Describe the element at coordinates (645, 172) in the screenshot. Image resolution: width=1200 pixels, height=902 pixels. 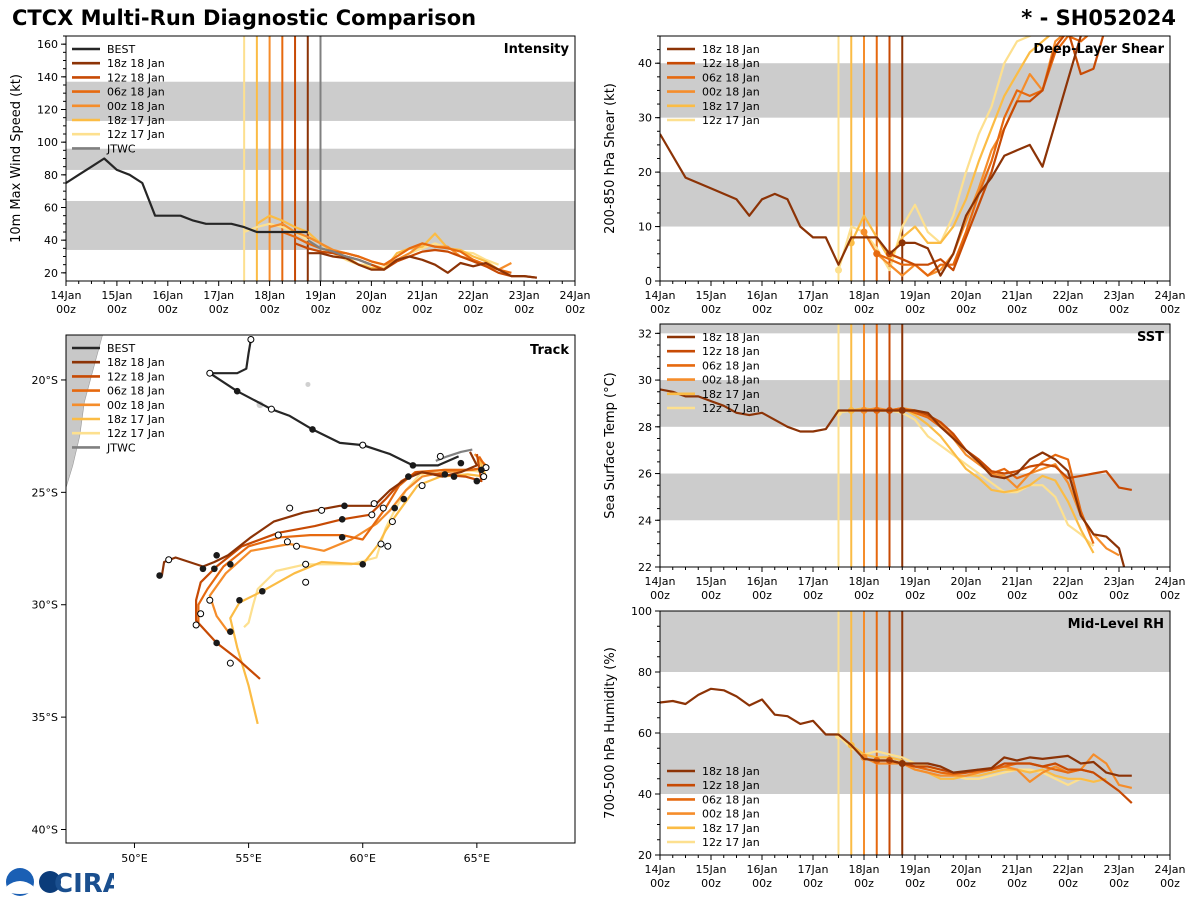
I see `y-tick-label: 20` at that location.